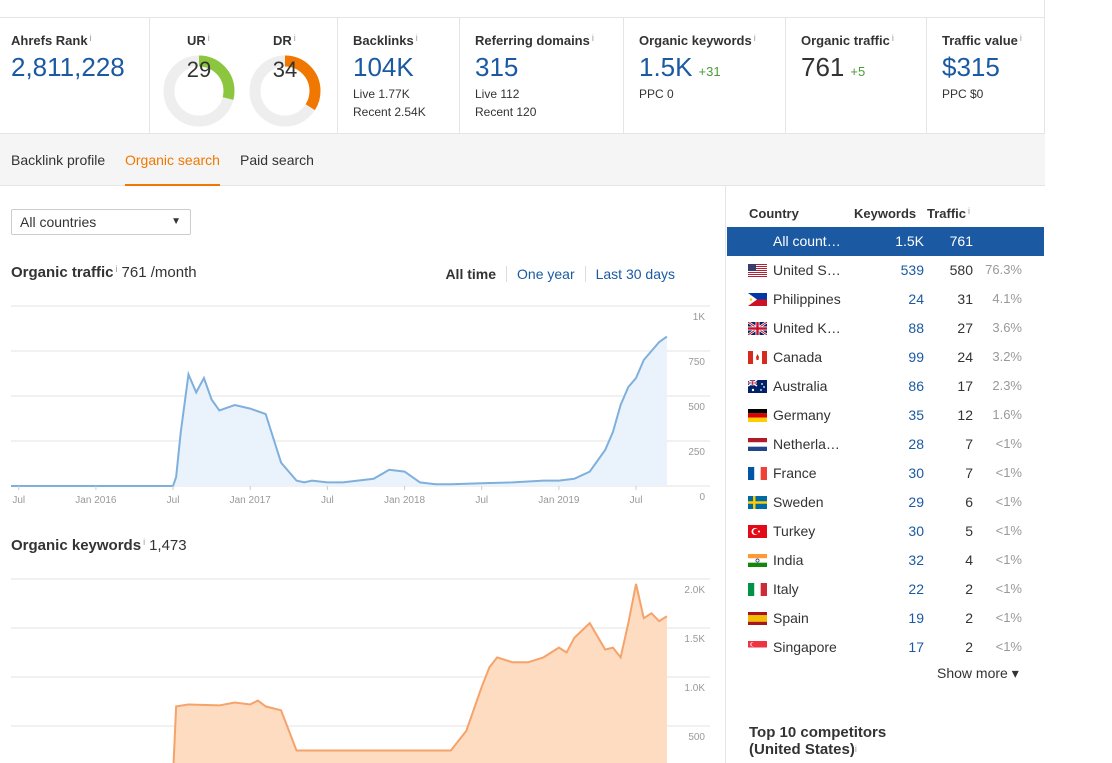 The width and height of the screenshot is (1112, 763). I want to click on organic-keywords-value: 1.5K +31, so click(680, 67).